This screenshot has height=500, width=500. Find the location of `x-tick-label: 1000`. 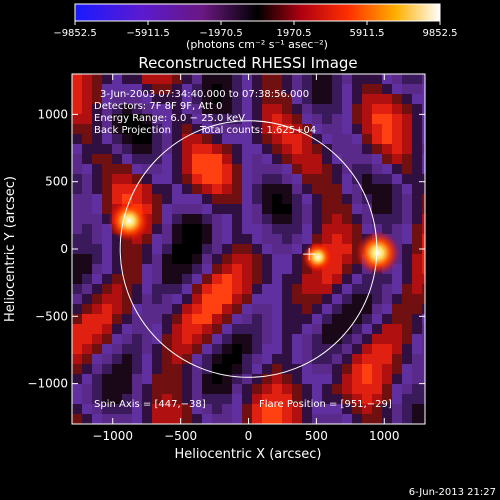

x-tick-label: 1000 is located at coordinates (384, 436).